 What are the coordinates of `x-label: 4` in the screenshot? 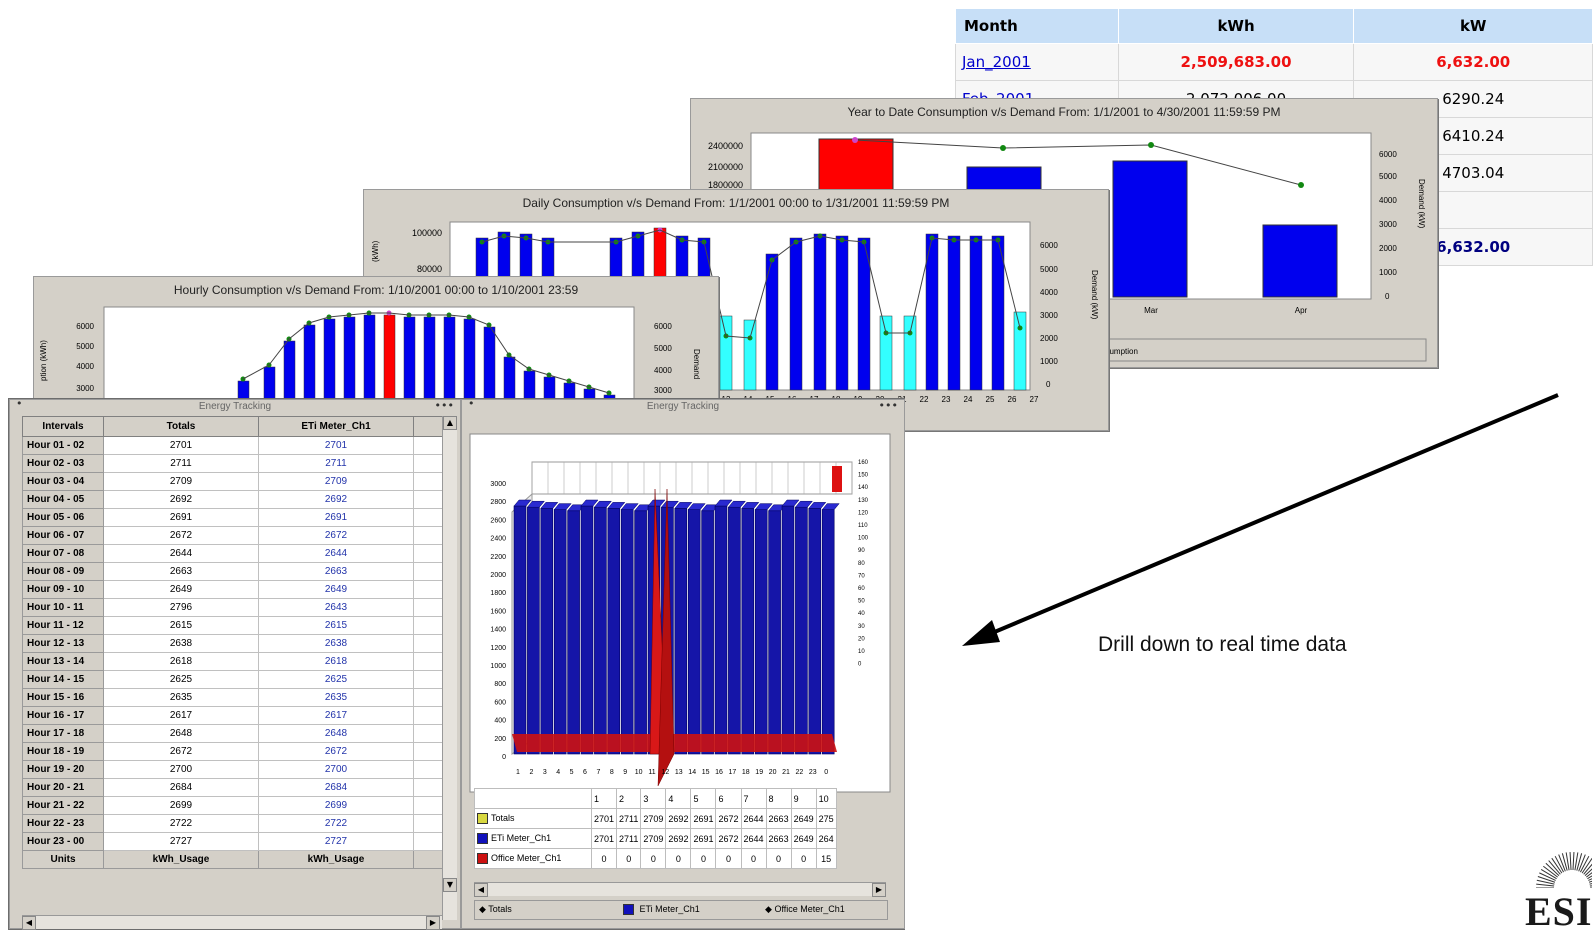 It's located at (558, 772).